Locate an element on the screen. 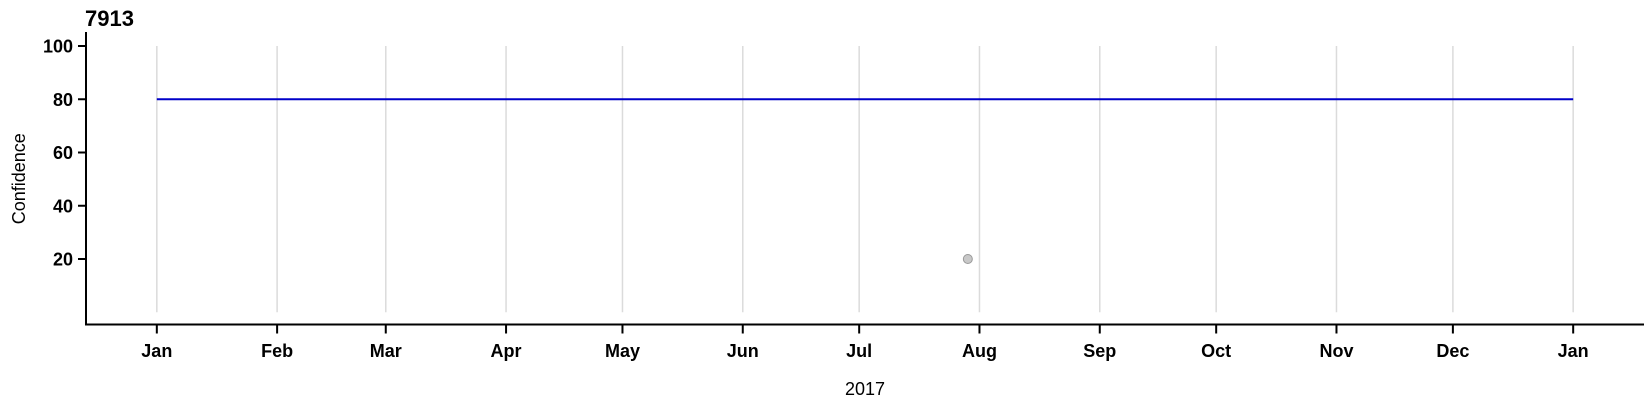  y-tick-label: 40 is located at coordinates (63, 206).